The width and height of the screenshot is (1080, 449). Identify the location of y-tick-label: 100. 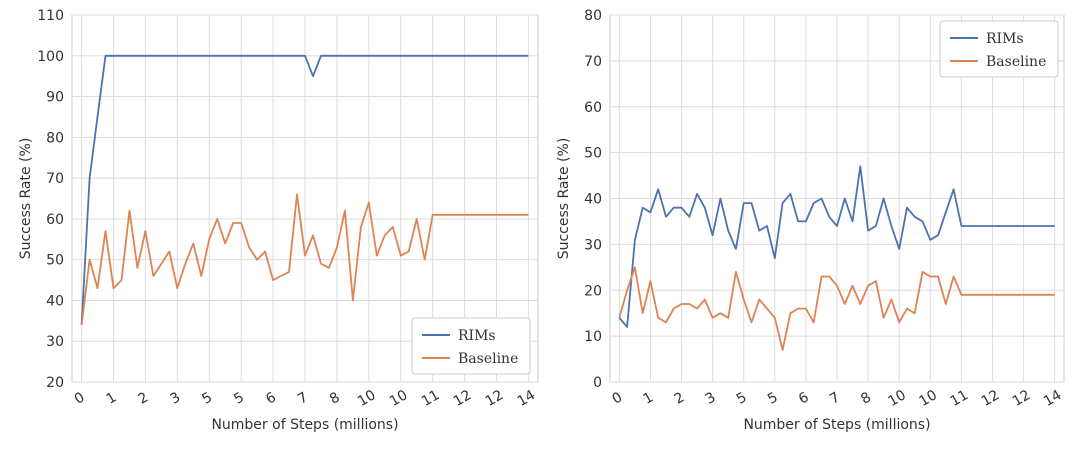
(50, 57).